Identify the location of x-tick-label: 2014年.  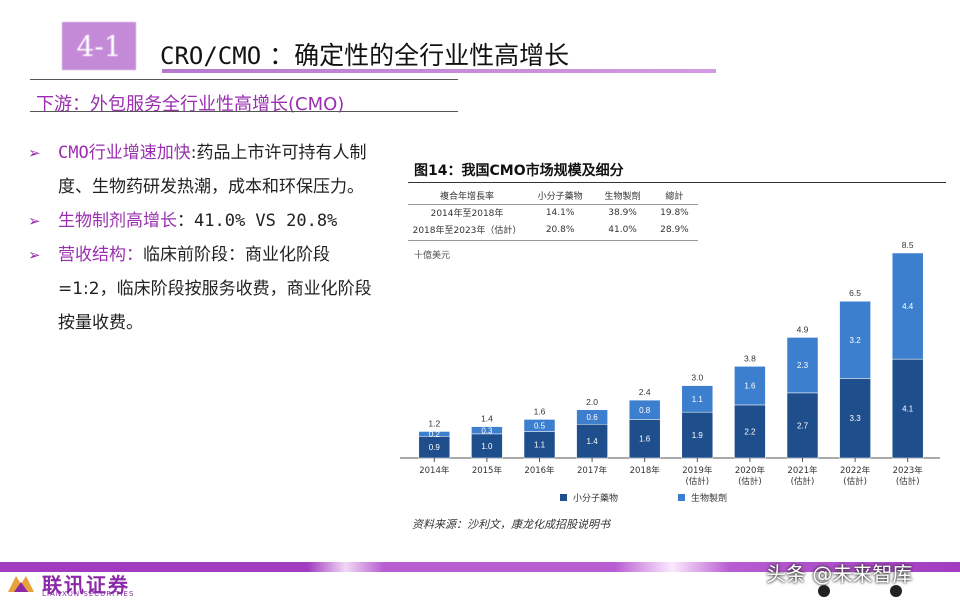
(434, 470).